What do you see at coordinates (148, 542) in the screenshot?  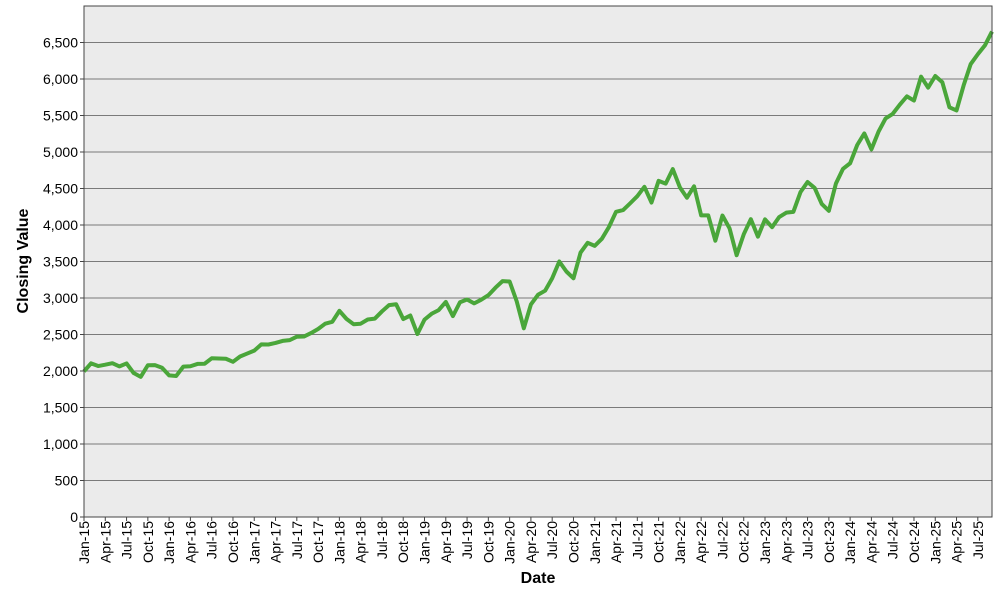 I see `x-tick-label: Oct-15` at bounding box center [148, 542].